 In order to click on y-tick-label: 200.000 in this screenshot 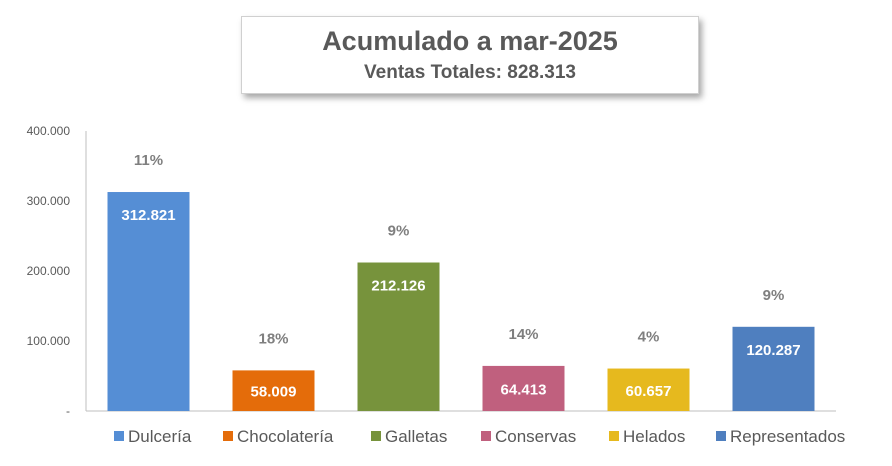, I will do `click(49, 271)`.